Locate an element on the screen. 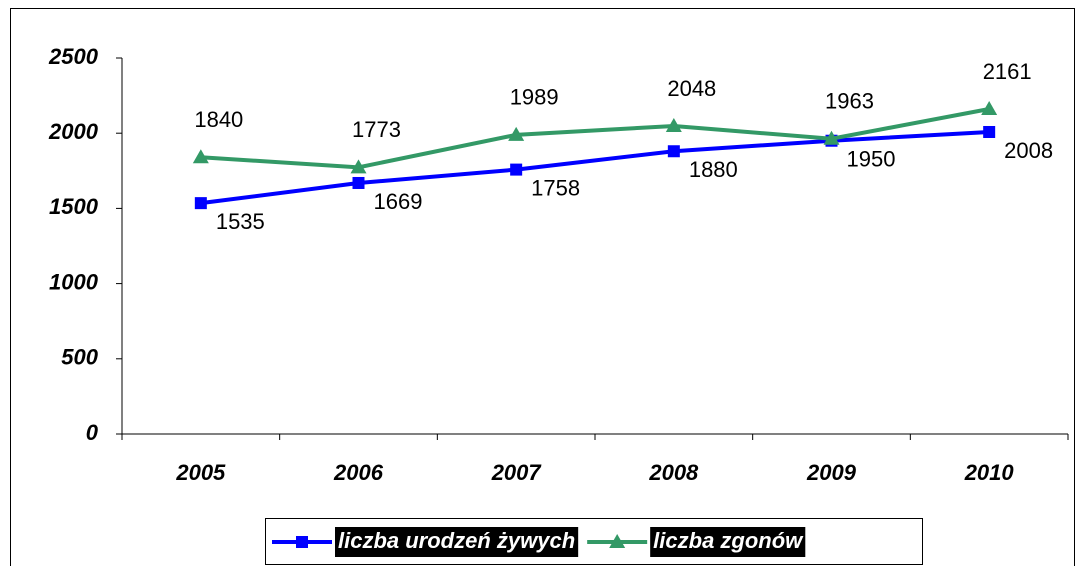 The image size is (1077, 566). y-tick-label: 2000 is located at coordinates (73, 131).